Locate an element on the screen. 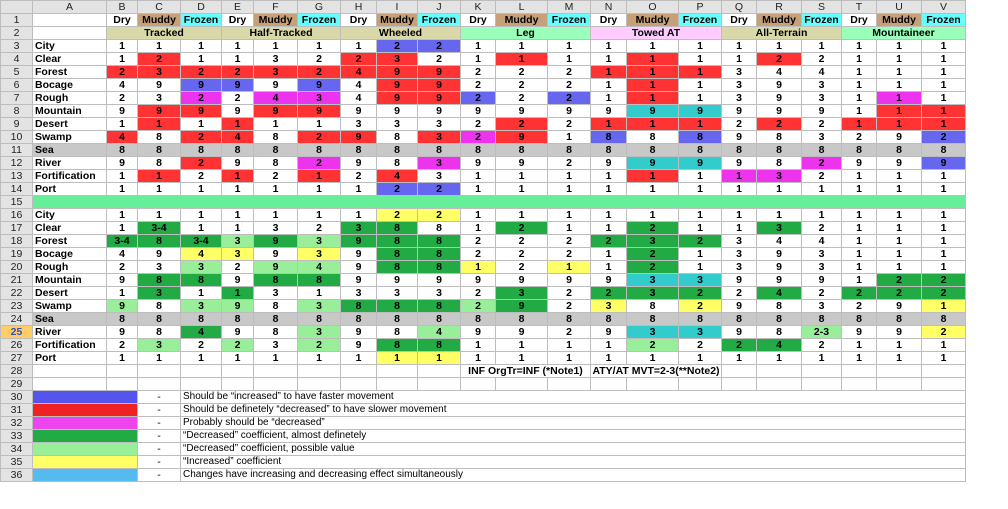  row-header: 9 is located at coordinates (16, 124).